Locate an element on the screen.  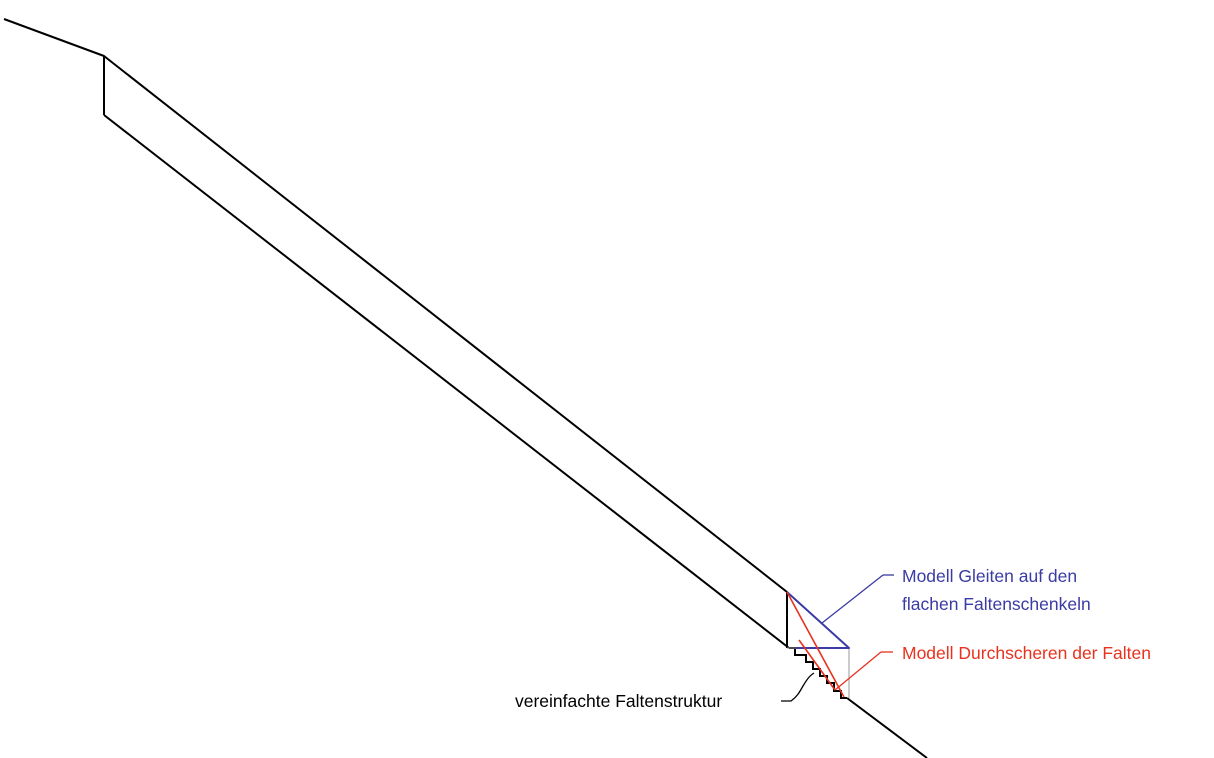
red-model-line-outer is located at coordinates (815, 644).